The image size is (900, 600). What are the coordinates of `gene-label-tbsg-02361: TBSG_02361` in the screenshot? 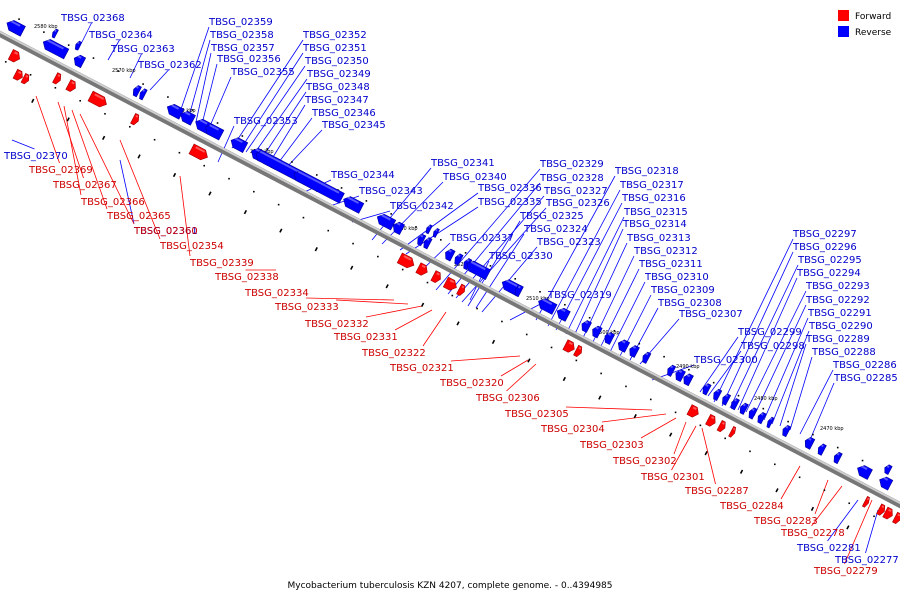 It's located at (165, 231).